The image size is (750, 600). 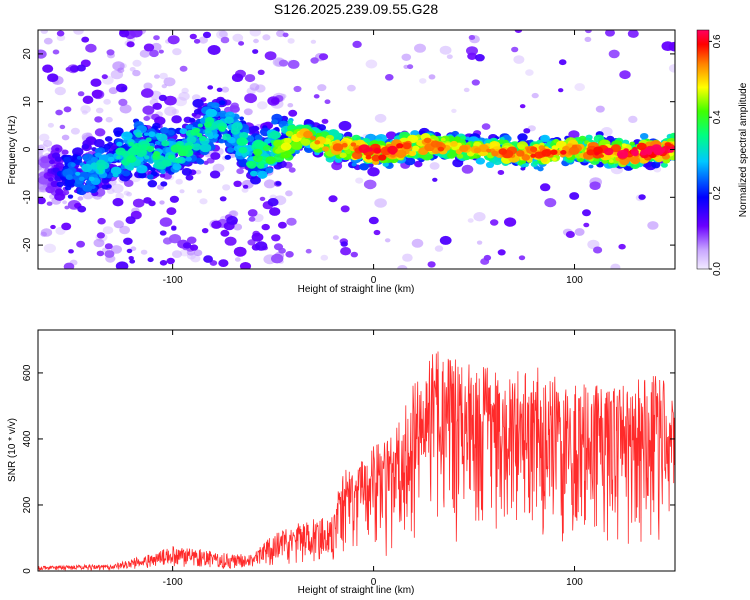 I want to click on spectrogram-y-tick-label: 20, so click(x=27, y=54).